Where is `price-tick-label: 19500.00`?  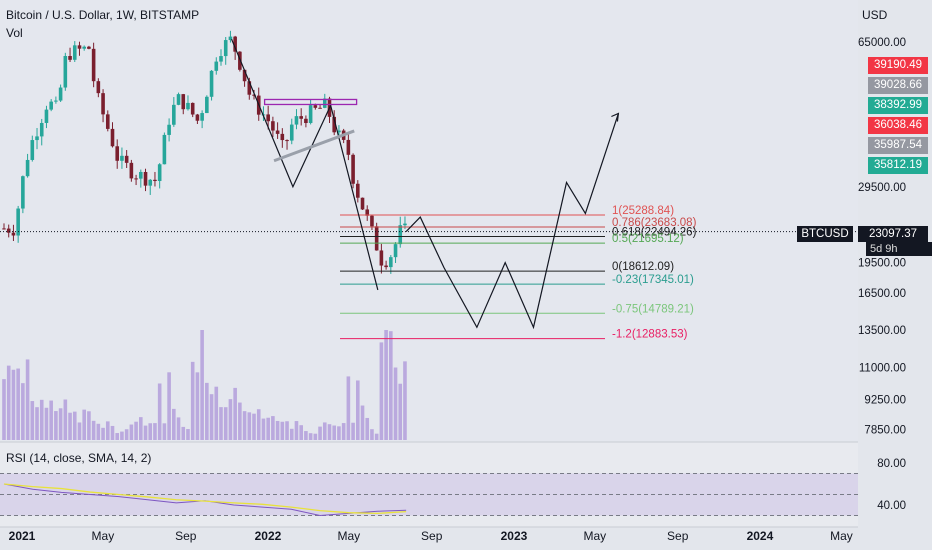 price-tick-label: 19500.00 is located at coordinates (882, 264).